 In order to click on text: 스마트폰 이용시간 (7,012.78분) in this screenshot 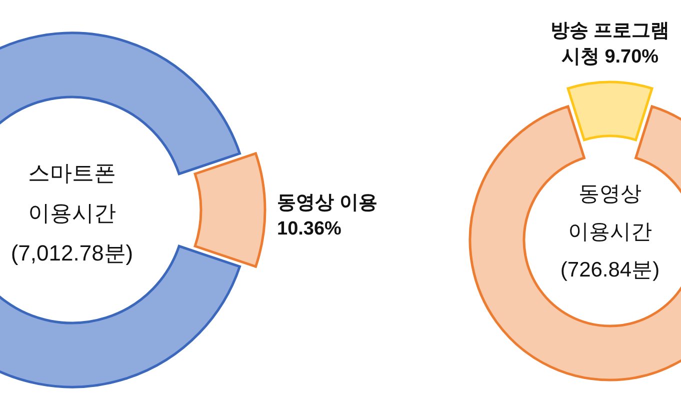, I will do `click(72, 213)`.